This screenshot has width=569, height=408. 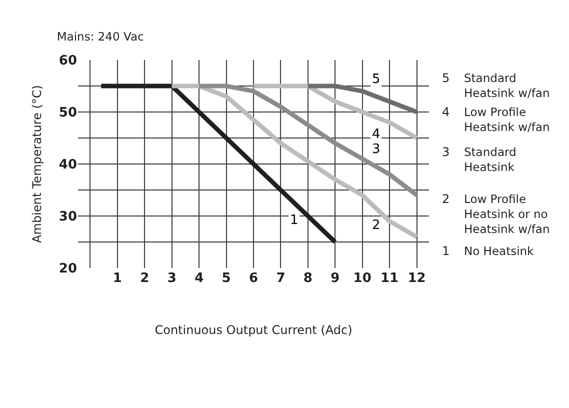 I want to click on x-tick-label: 1, so click(x=117, y=278).